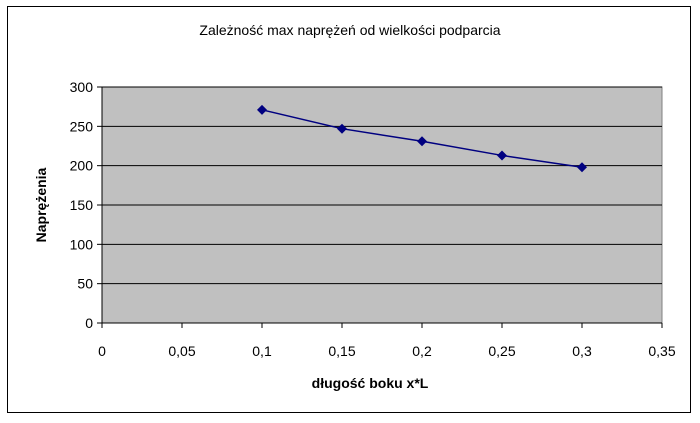 Image resolution: width=700 pixels, height=423 pixels. What do you see at coordinates (82, 87) in the screenshot?
I see `y-tick-label: 300` at bounding box center [82, 87].